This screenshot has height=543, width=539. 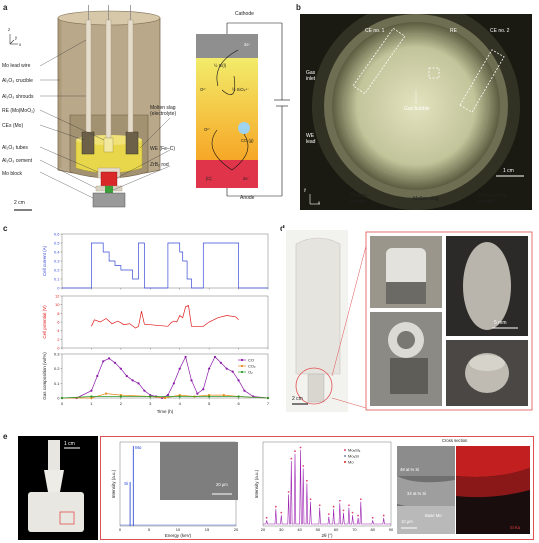 What do you see at coordinates (426, 199) in the screenshot?
I see `photo-label-molten-slag: Molten slag` at bounding box center [426, 199].